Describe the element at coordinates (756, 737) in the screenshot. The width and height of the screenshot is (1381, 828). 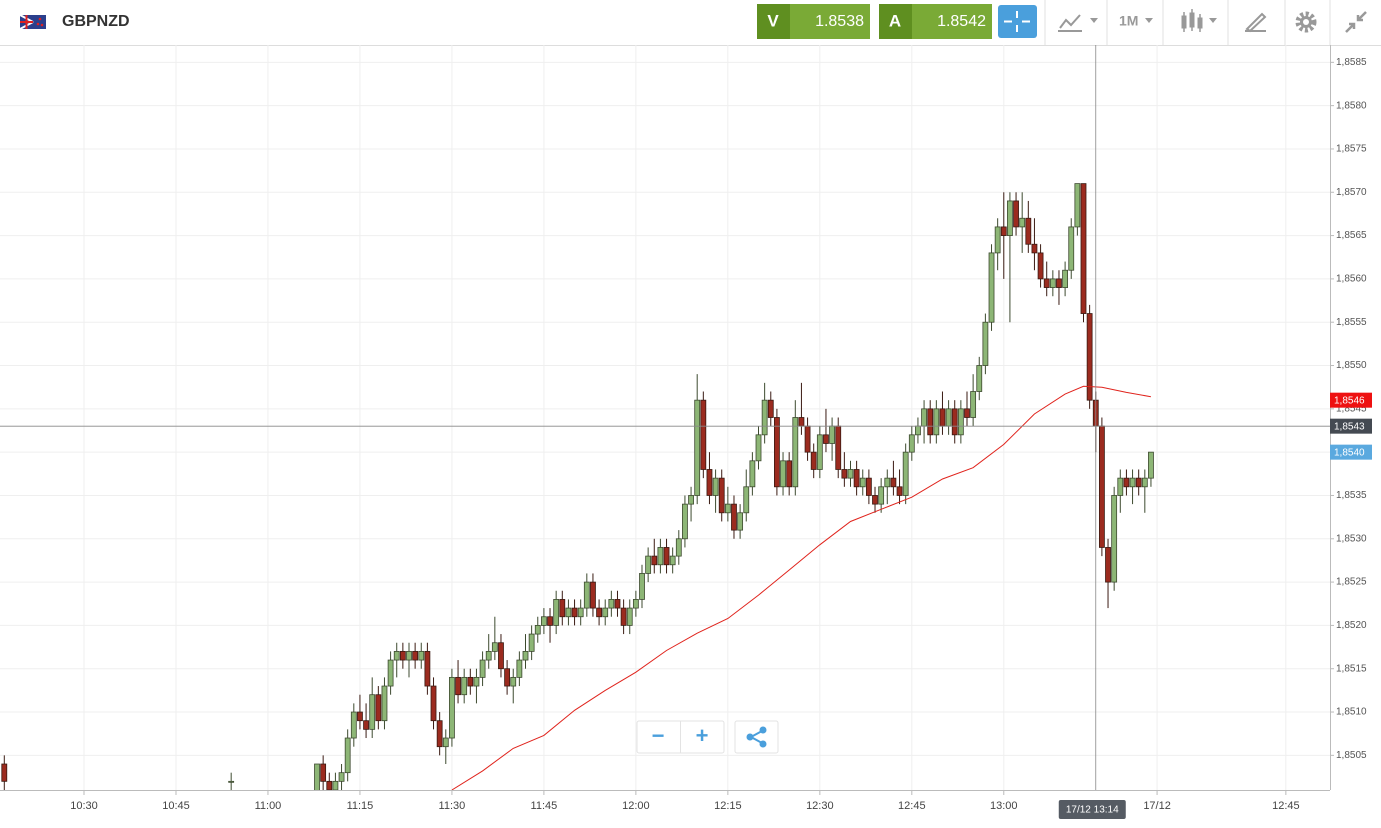
I see `share-button` at that location.